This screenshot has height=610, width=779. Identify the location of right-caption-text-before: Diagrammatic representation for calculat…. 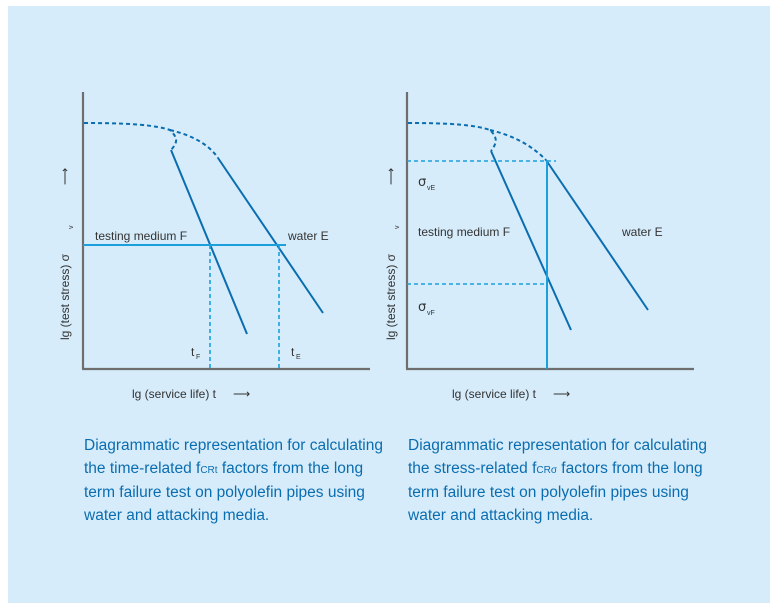
(557, 457).